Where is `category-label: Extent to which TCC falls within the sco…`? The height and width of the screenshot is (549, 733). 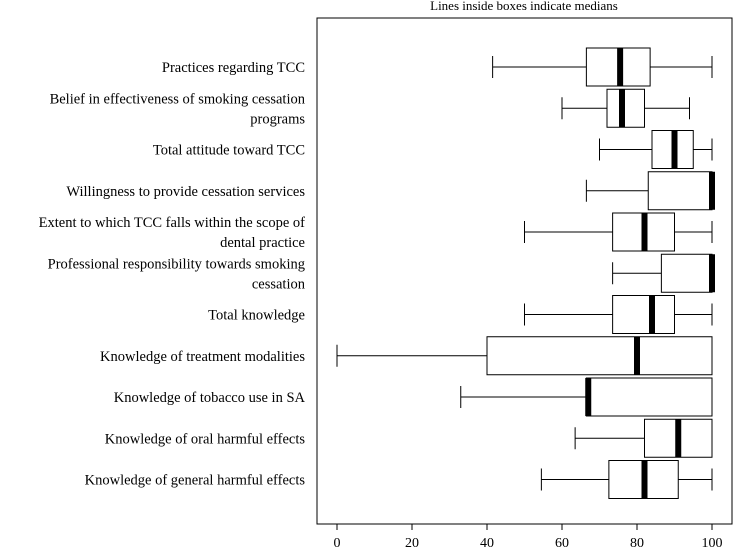 category-label: Extent to which TCC falls within the sco… is located at coordinates (172, 233).